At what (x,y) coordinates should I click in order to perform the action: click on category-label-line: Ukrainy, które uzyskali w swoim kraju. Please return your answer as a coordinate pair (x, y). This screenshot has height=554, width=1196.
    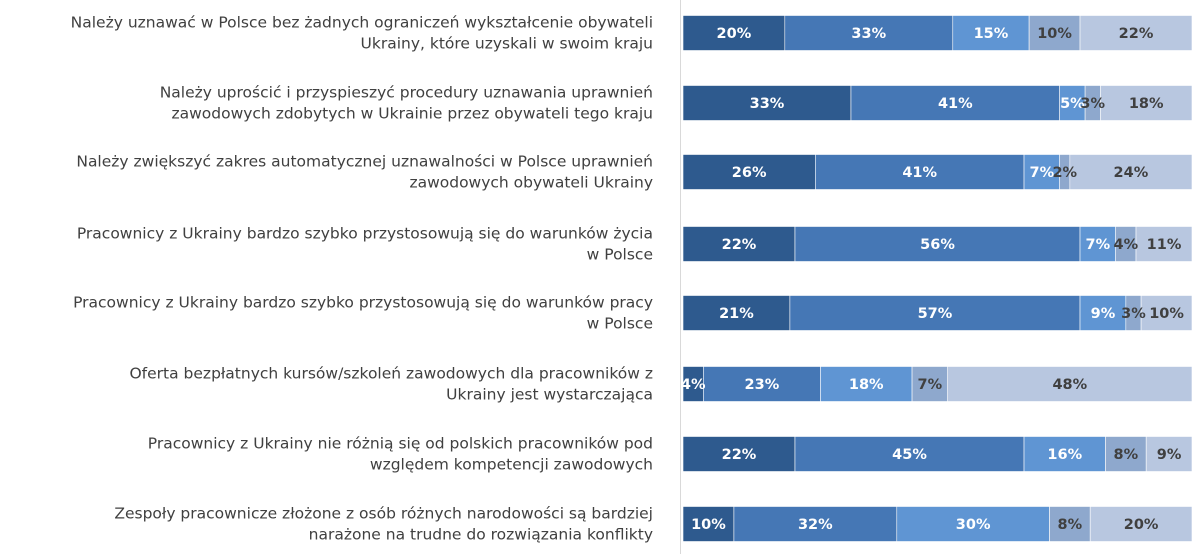
    Looking at the image, I should click on (507, 44).